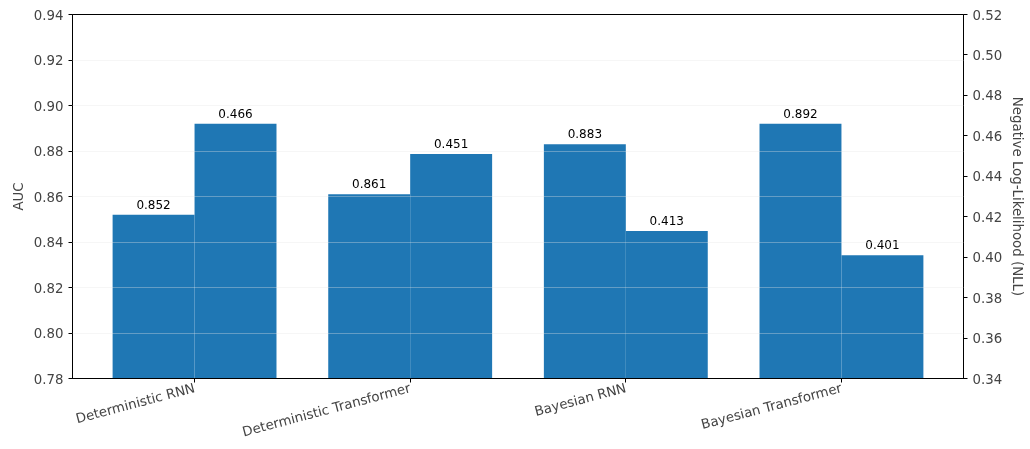 This screenshot has width=1030, height=449. Describe the element at coordinates (987, 15) in the screenshot. I see `y2-tick-label: 0.52` at that location.